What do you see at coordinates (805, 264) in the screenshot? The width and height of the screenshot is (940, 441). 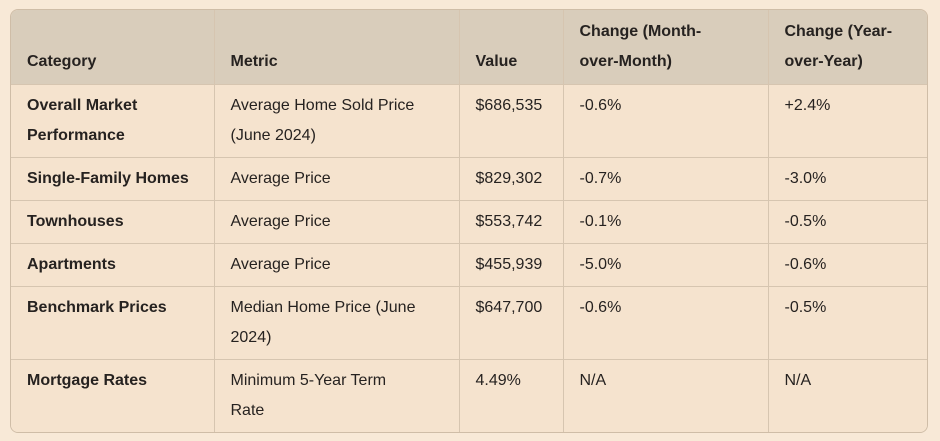 I see `cell-change-yoy-text: -0.6%` at bounding box center [805, 264].